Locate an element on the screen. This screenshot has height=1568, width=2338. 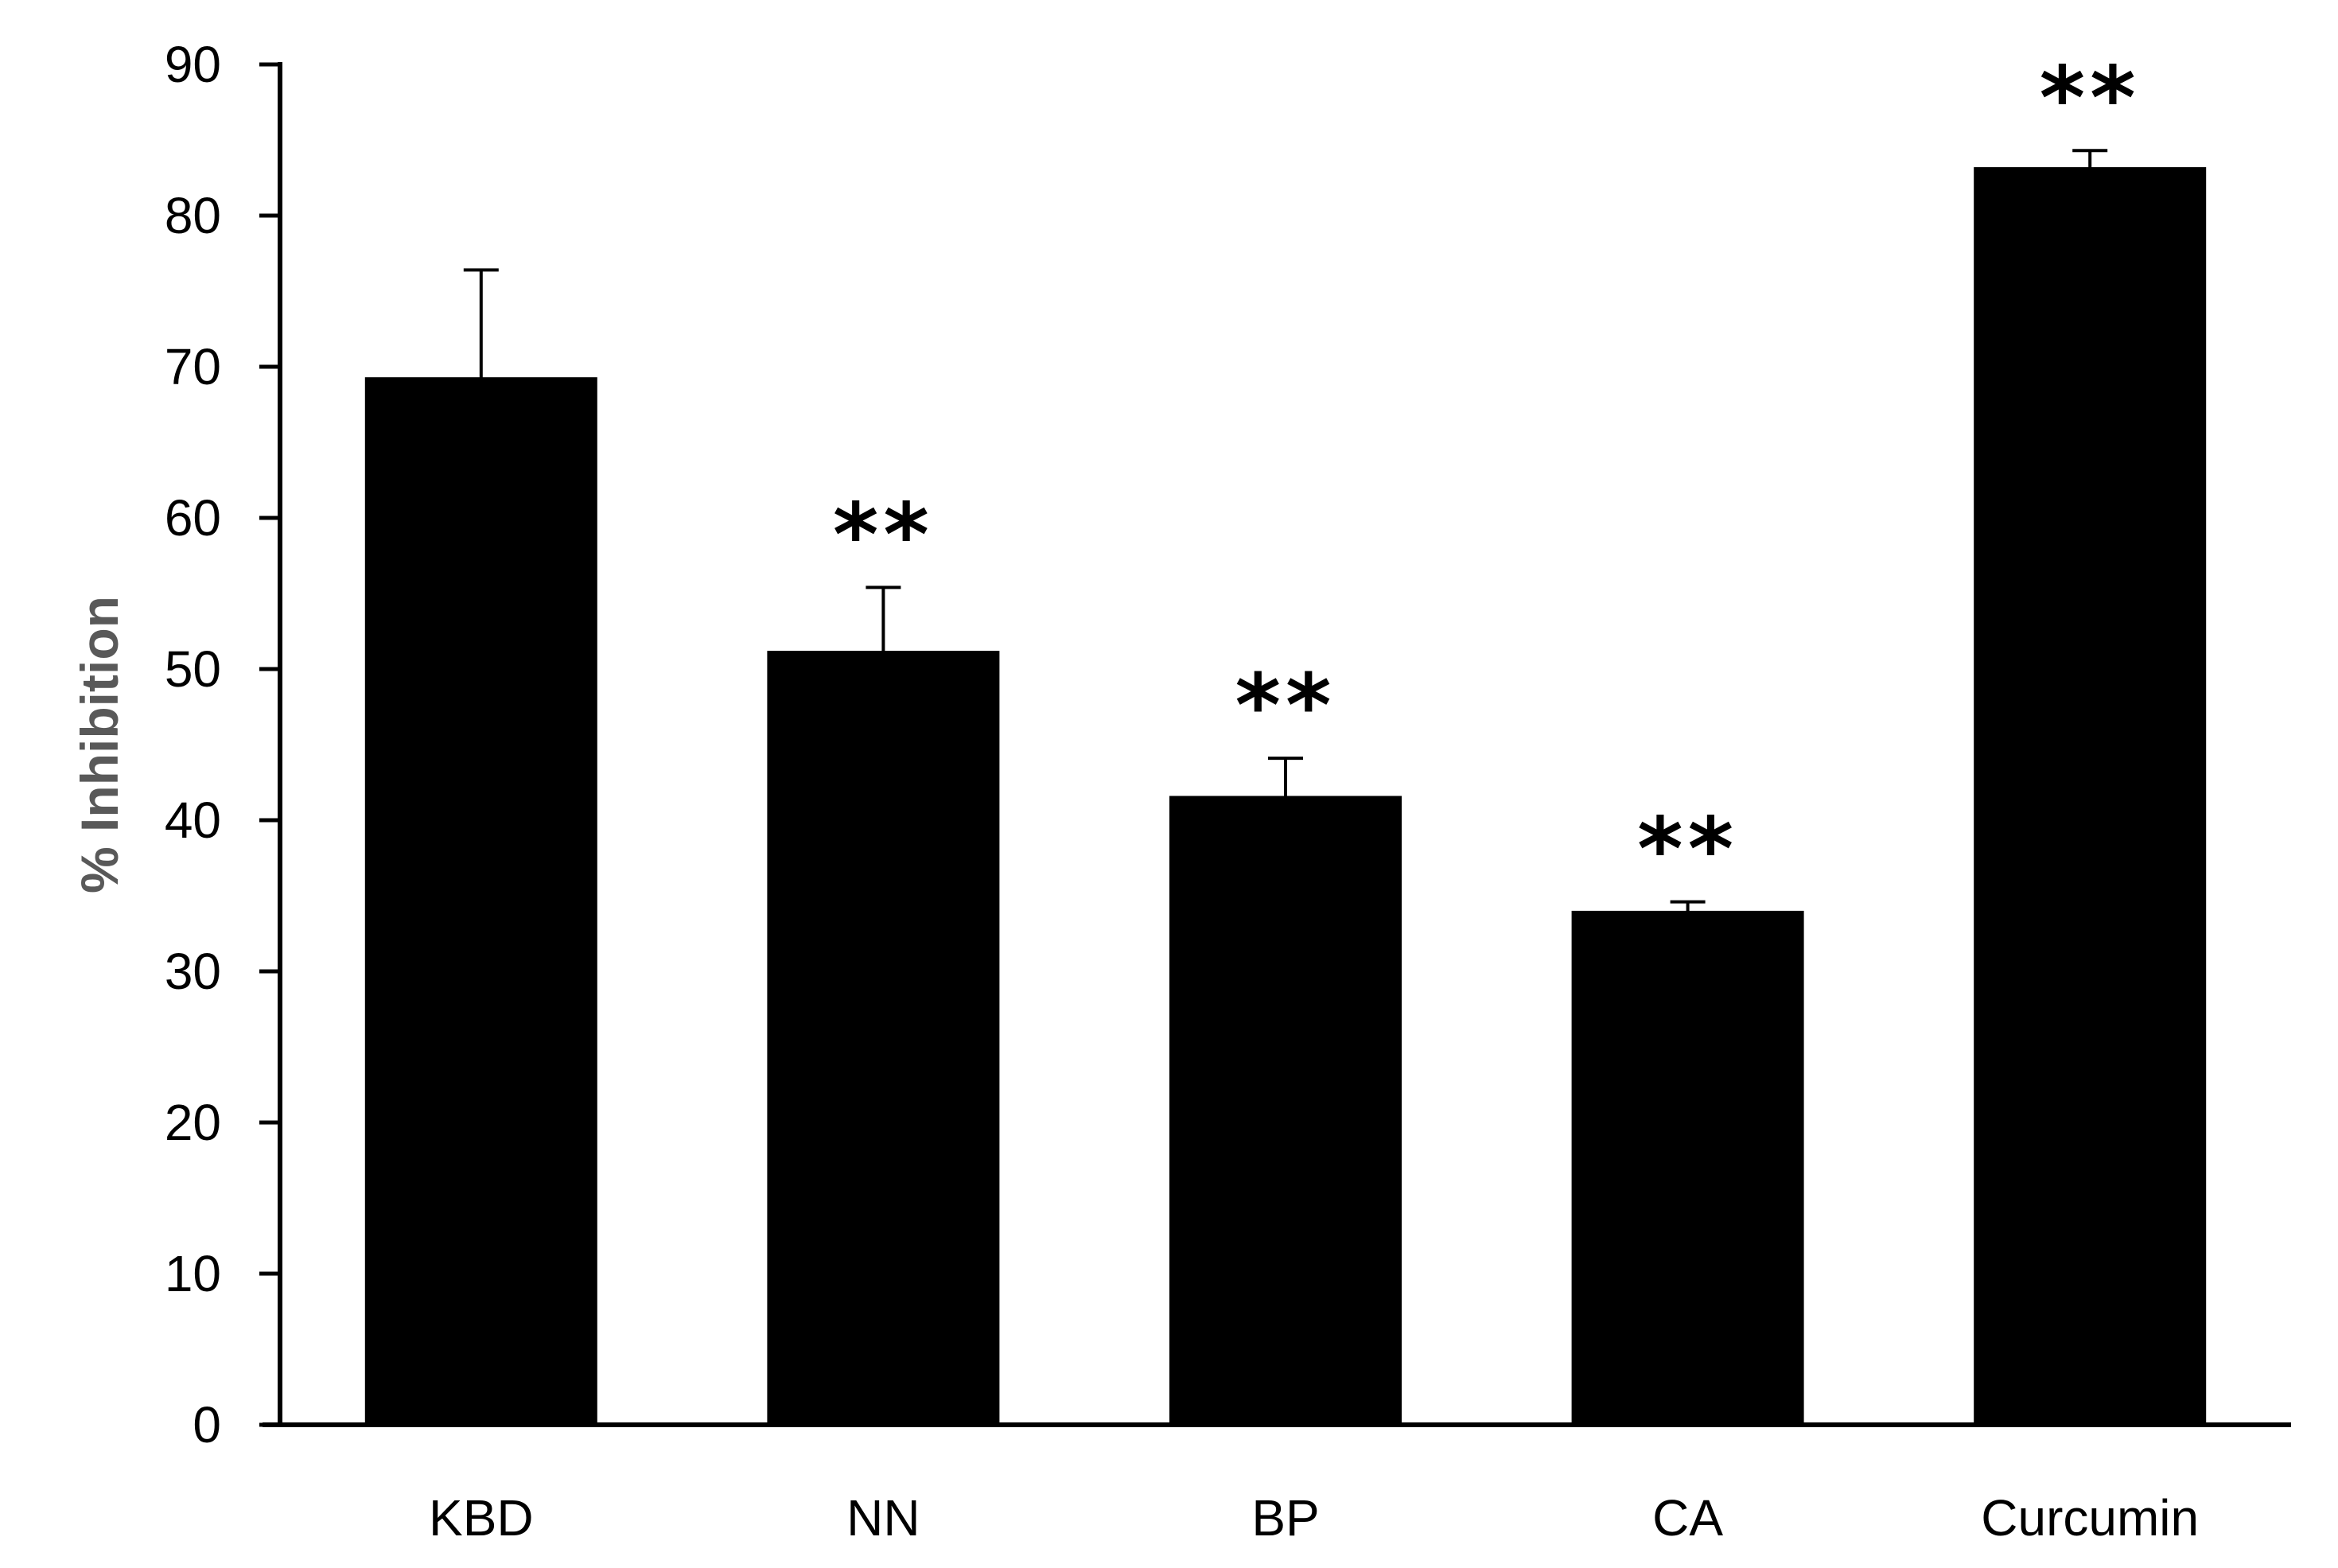
y-tick-label: 80 is located at coordinates (193, 215).